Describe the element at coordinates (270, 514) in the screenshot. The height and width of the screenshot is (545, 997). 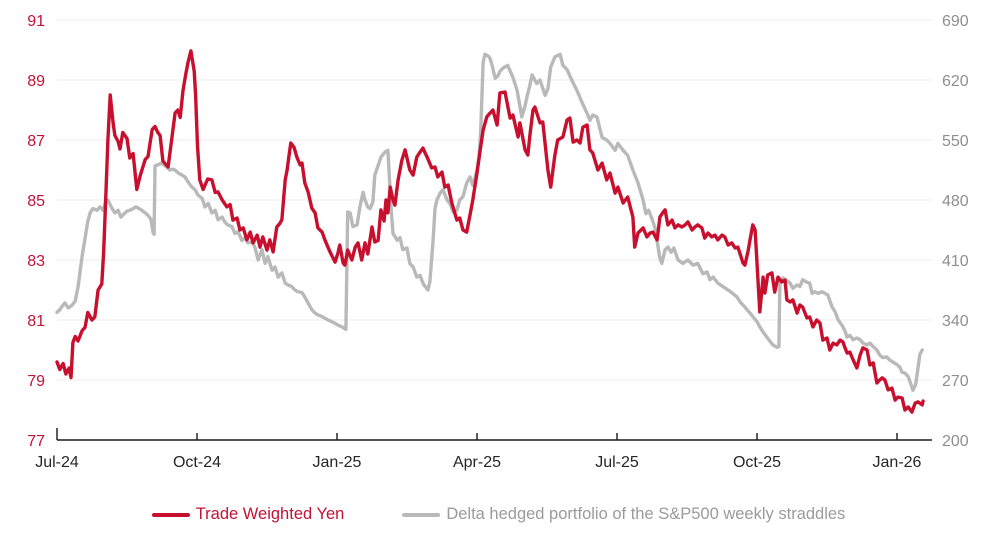
I see `legend-label-trade-weighted-yen: Trade Weighted Yen` at that location.